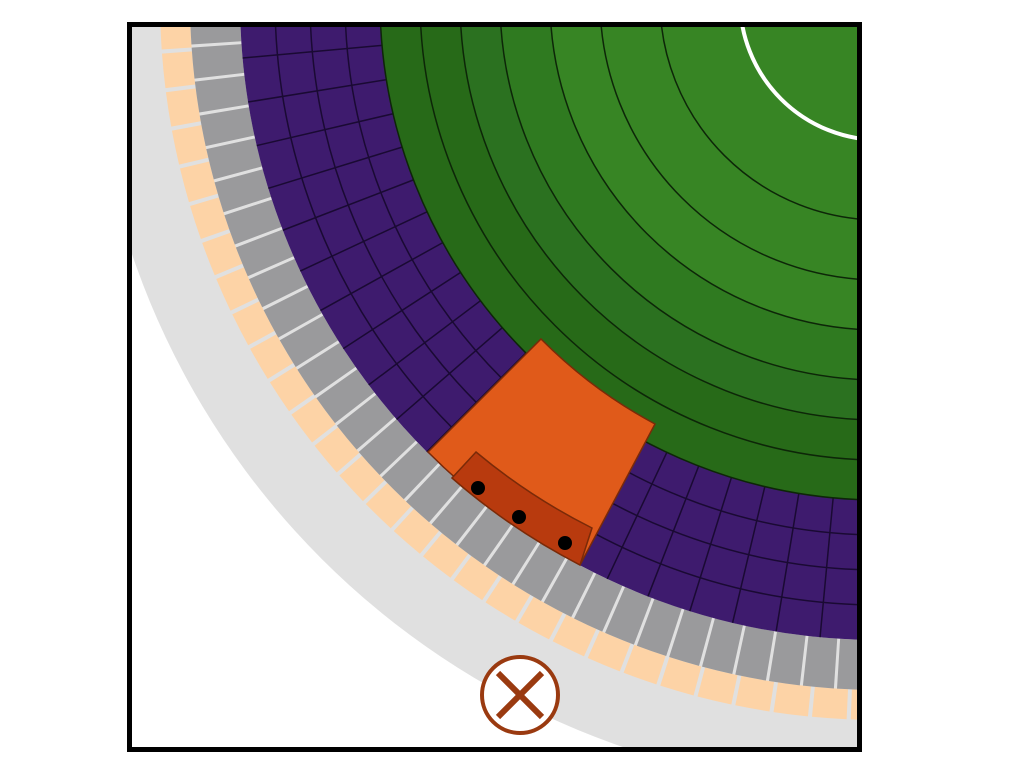  I want to click on green-ring, so click(758, 123).